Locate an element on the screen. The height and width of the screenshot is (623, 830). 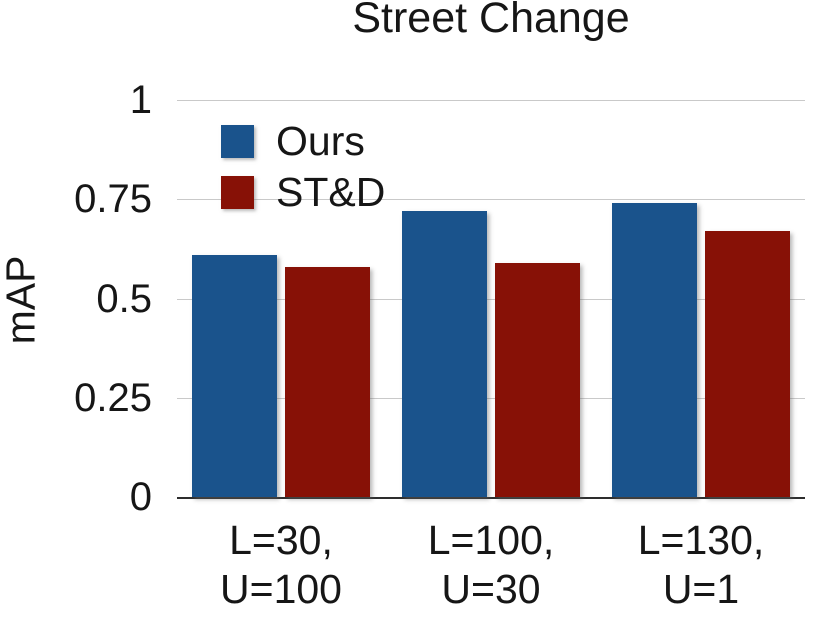
x-axis-category-label: L=100, U=30 is located at coordinates (491, 565).